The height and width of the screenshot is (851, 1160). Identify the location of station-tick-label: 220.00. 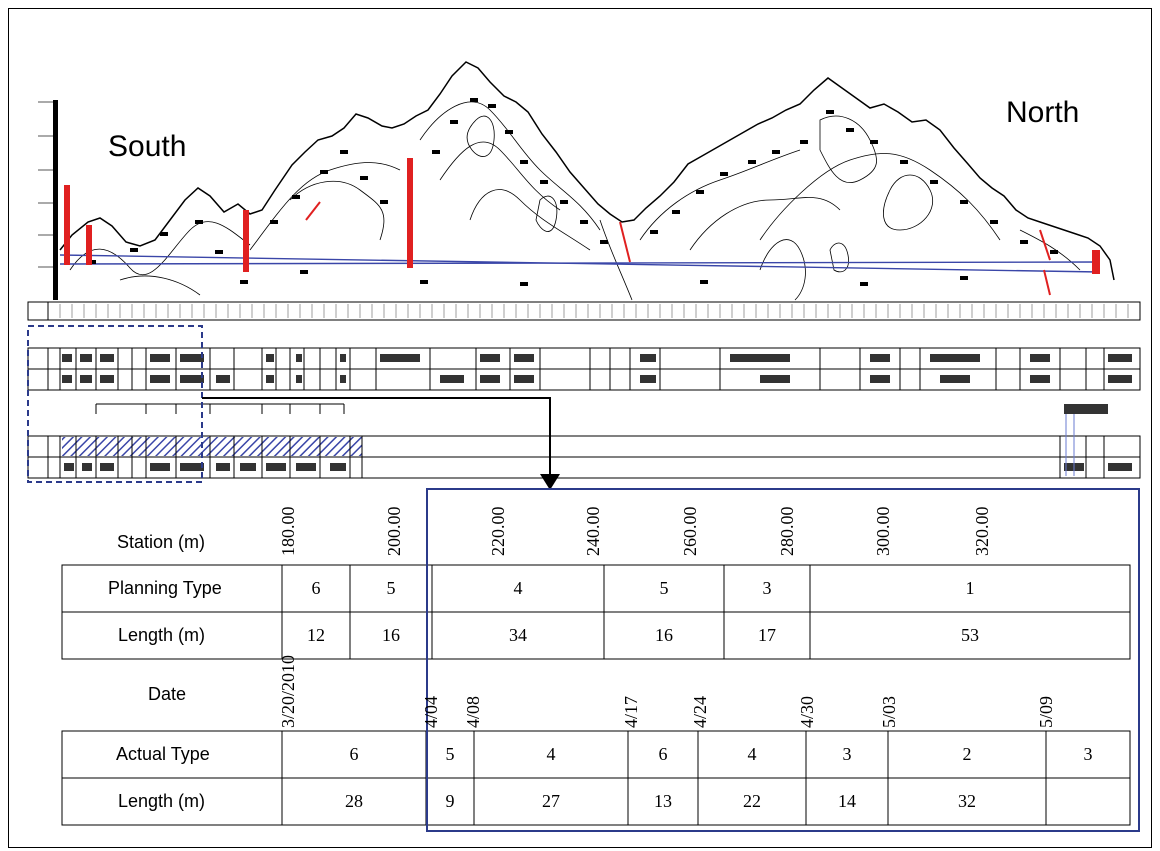
(498, 531).